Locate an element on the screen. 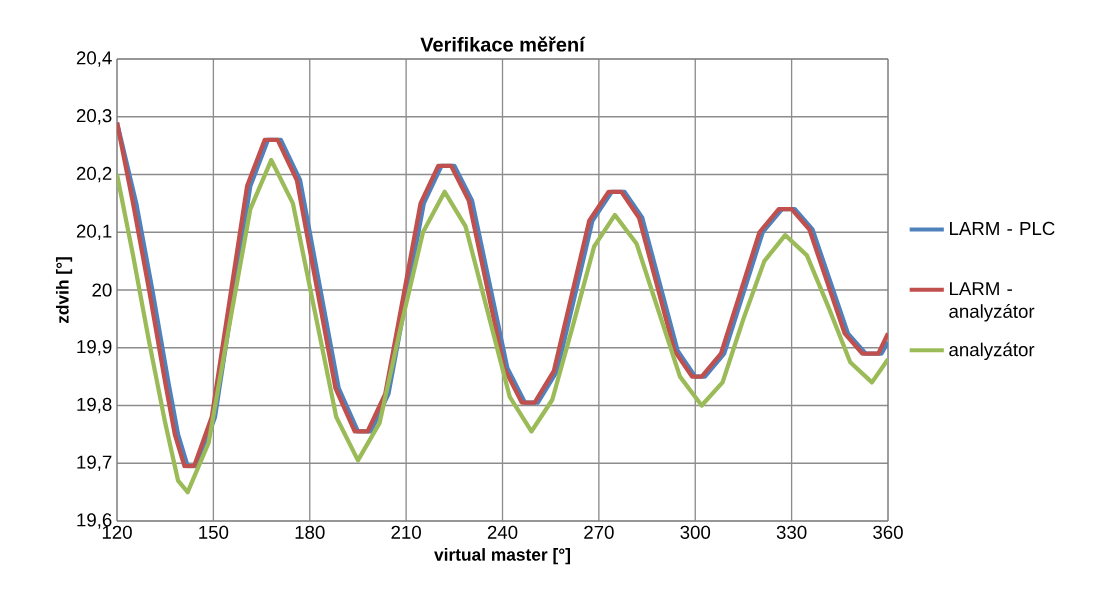 The width and height of the screenshot is (1104, 604). x-tick-label: 330 is located at coordinates (791, 532).